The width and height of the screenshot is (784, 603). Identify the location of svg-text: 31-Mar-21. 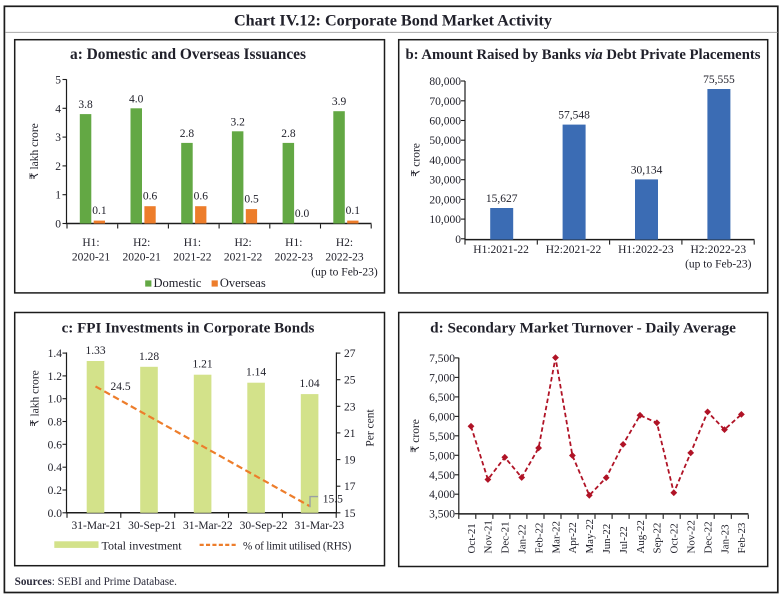
(97, 526).